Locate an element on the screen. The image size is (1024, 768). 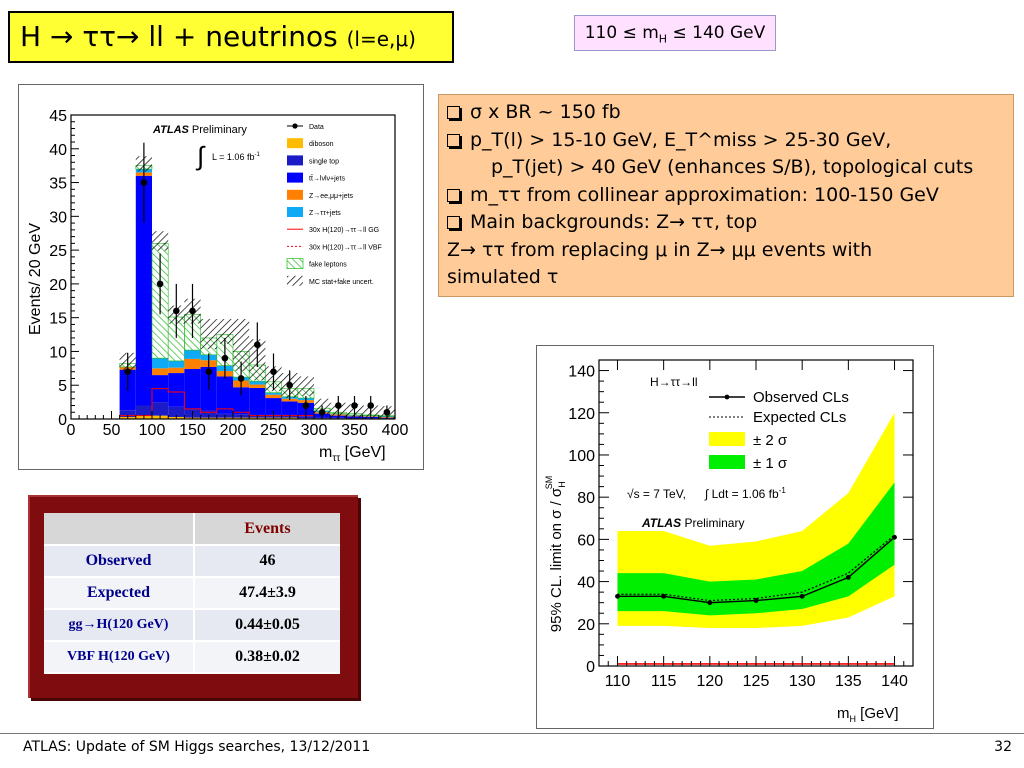
note-text: Main backgrounds: Z→ ττ, top is located at coordinates (614, 222).